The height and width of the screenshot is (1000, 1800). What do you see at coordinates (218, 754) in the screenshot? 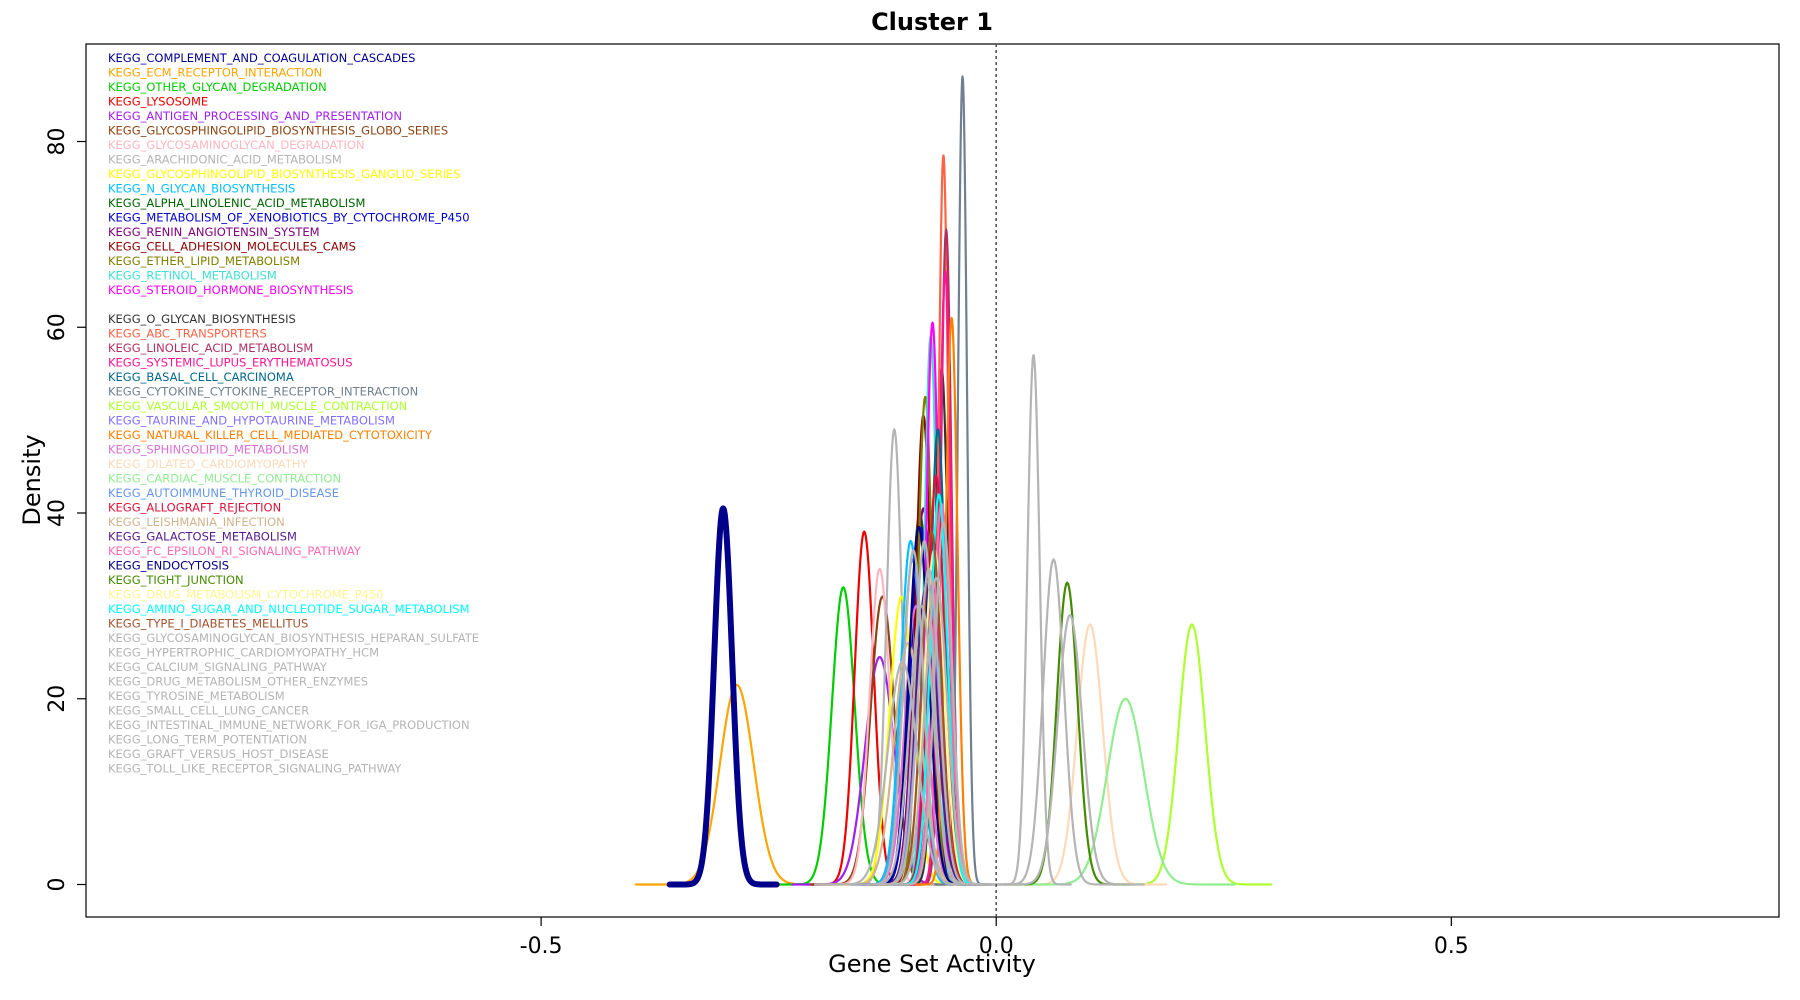
I see `legend-entry: KEGG_GRAFT_VERSUS_HOST_DISEASE` at bounding box center [218, 754].